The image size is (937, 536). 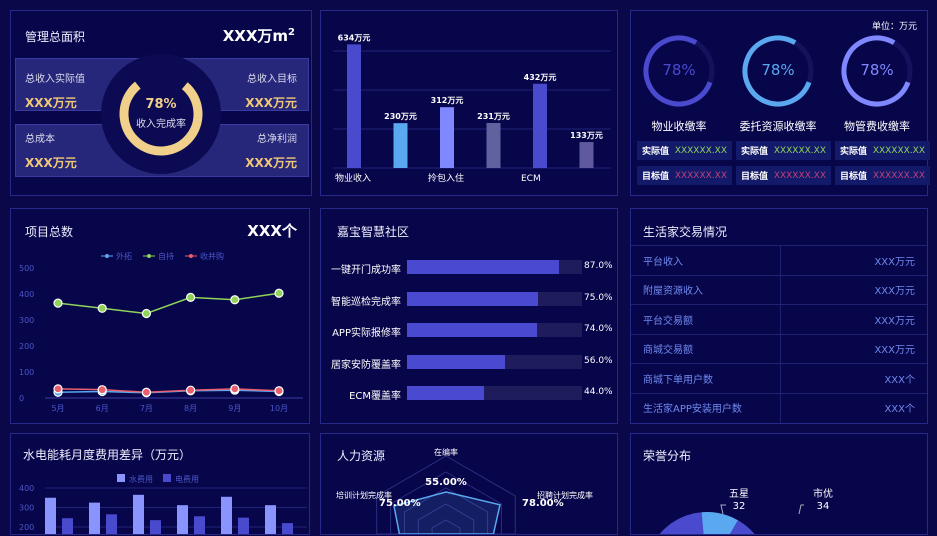 I want to click on x-tick-label: 8月, so click(x=190, y=408).